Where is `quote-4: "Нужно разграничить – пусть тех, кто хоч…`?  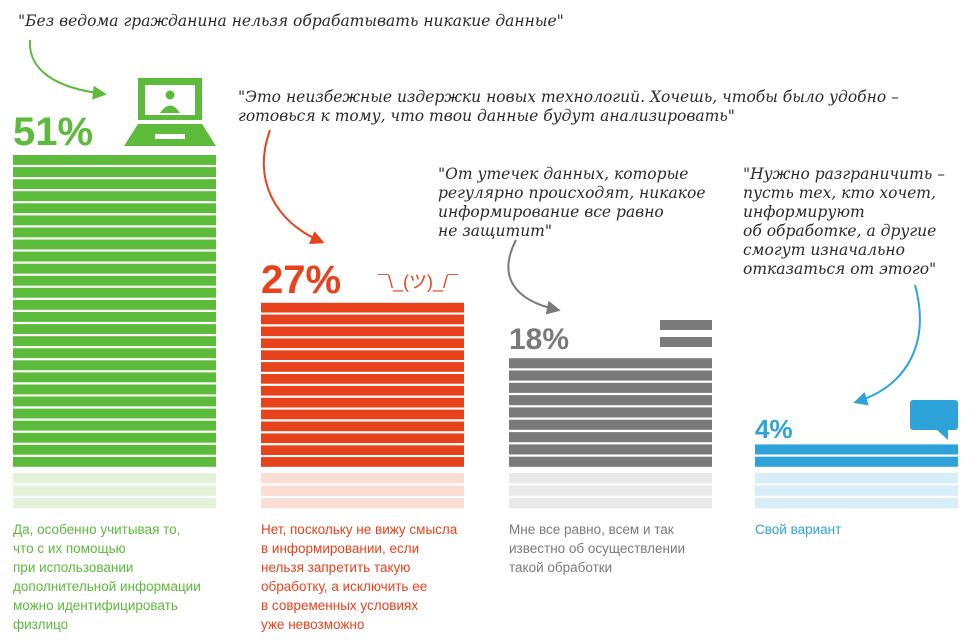 quote-4: "Нужно разграничить – пусть тех, кто хоч… is located at coordinates (844, 221).